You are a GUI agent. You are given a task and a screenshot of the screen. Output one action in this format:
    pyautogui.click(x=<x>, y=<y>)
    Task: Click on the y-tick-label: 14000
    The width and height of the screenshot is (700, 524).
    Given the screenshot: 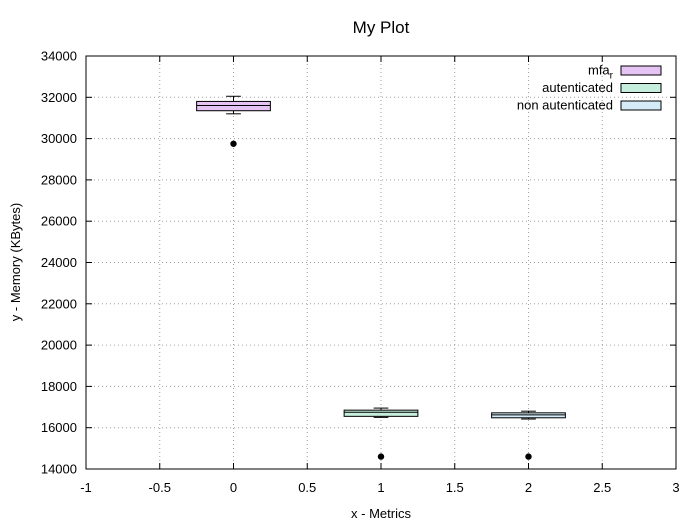 What is the action you would take?
    pyautogui.click(x=59, y=469)
    